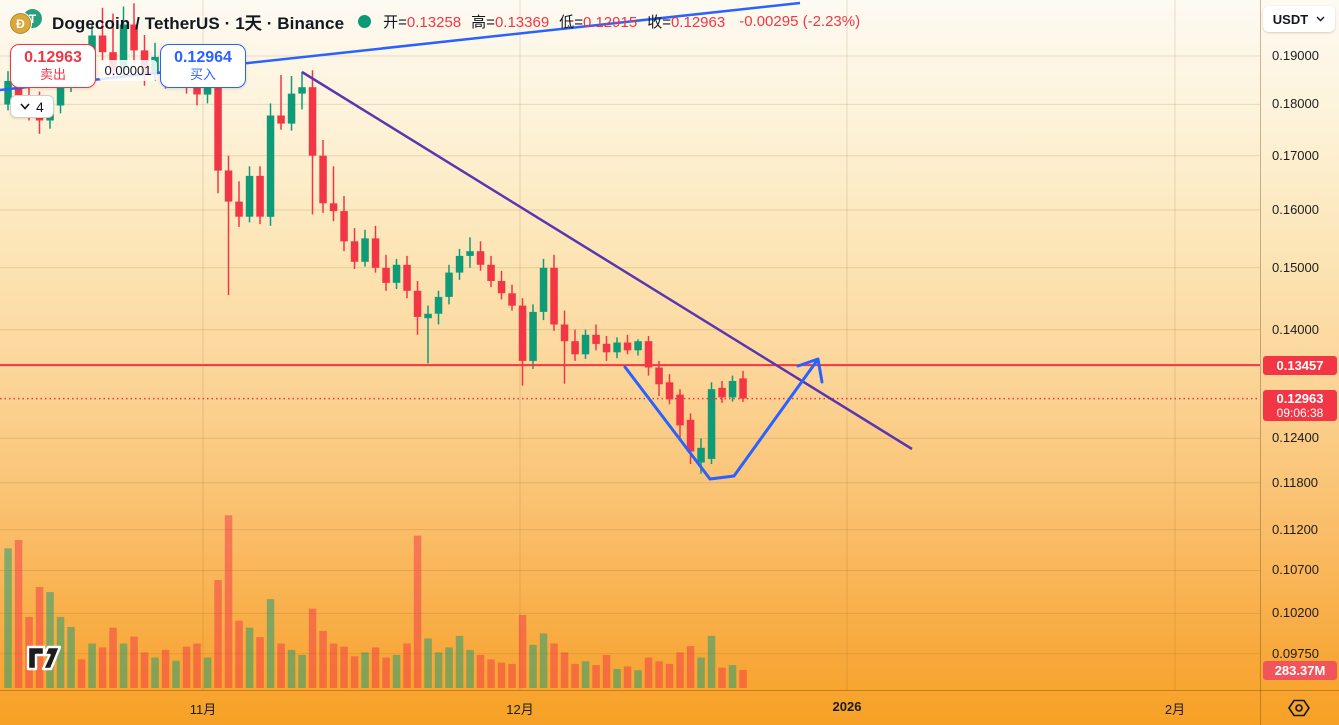 The image size is (1339, 725). I want to click on price-axis-tick: 0.19000, so click(1295, 55).